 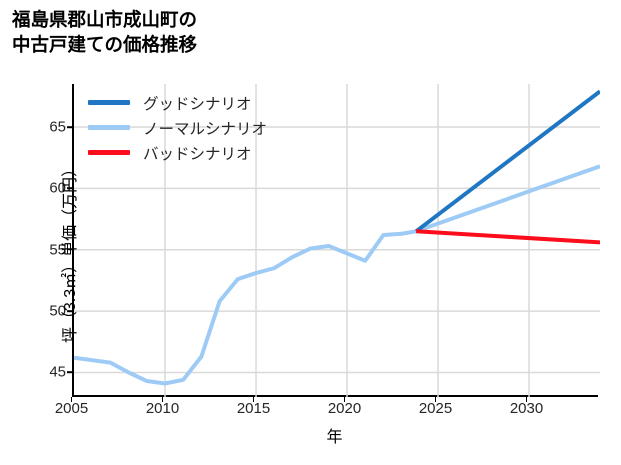 What do you see at coordinates (344, 408) in the screenshot?
I see `x-tick-label: 2020` at bounding box center [344, 408].